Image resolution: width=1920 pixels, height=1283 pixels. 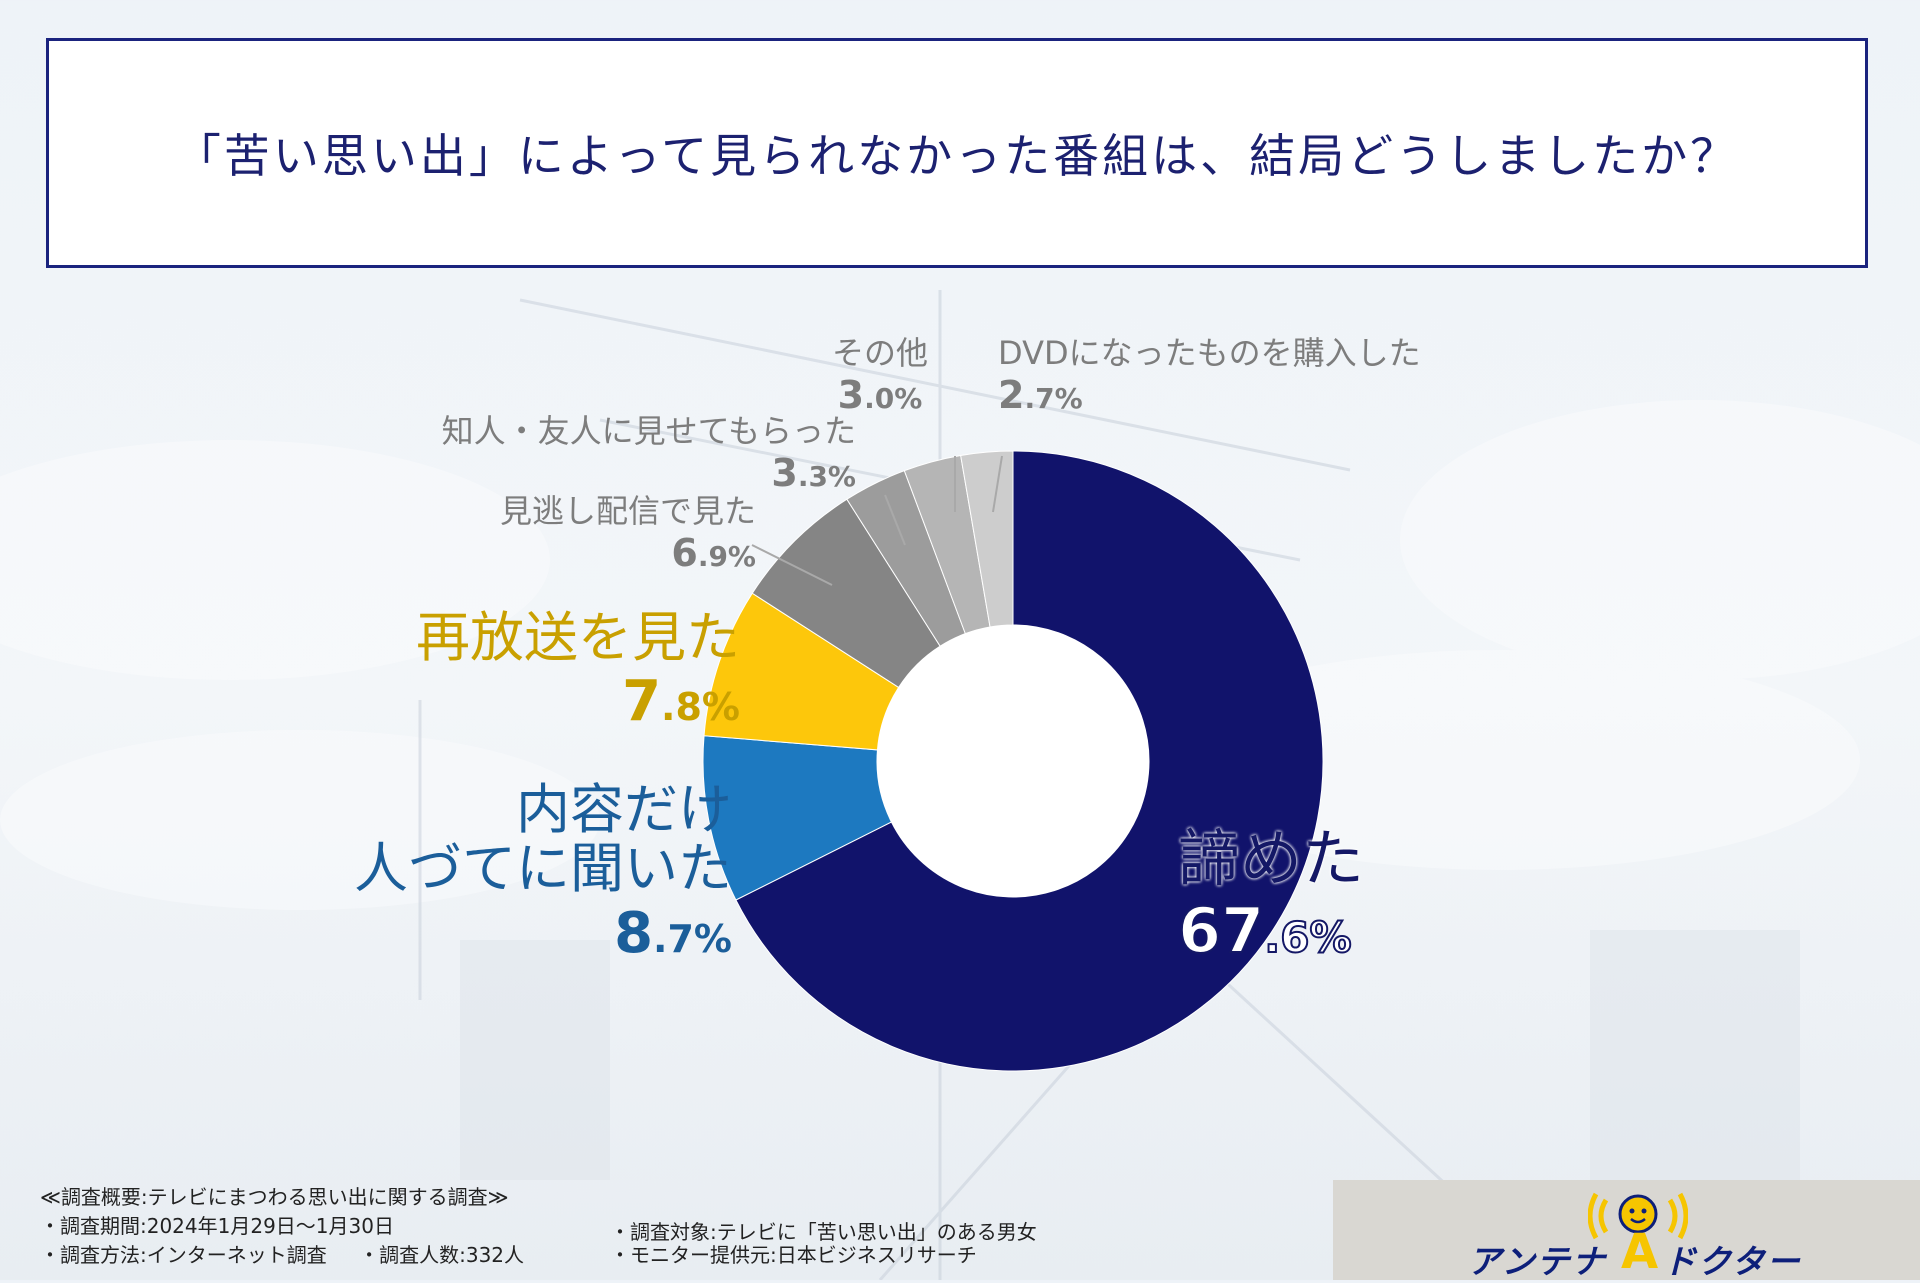 I want to click on data-label-2: 内容だけ 人づてに聞いた 8.7%, so click(x=543, y=872).